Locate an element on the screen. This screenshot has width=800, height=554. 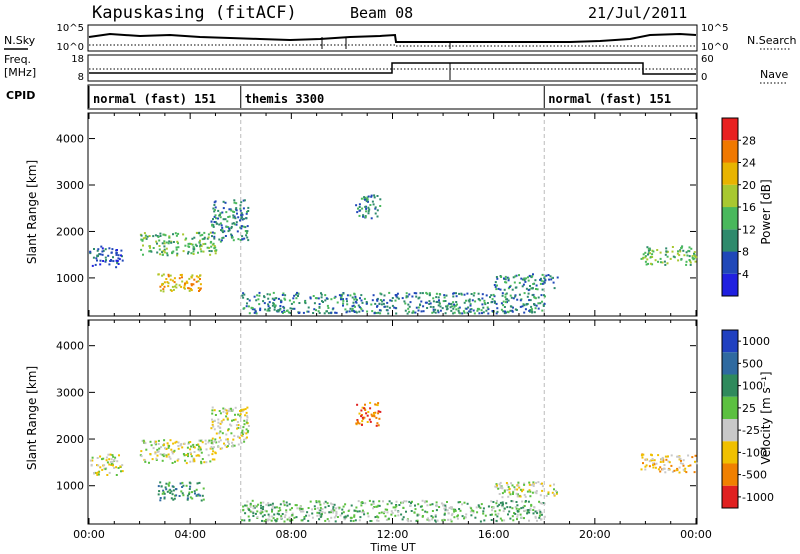
nsearch-label: N.Search is located at coordinates (772, 40).